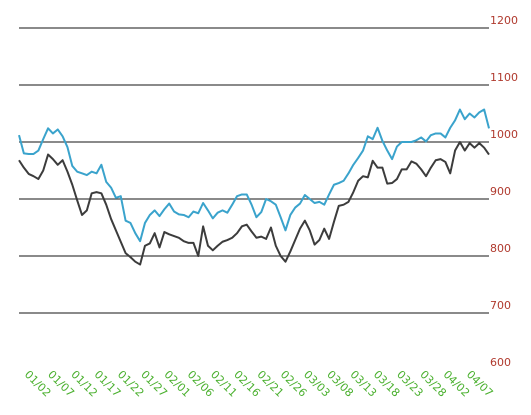 The width and height of the screenshot is (531, 415). Describe the element at coordinates (500, 191) in the screenshot. I see `y-tick-label: 900` at that location.